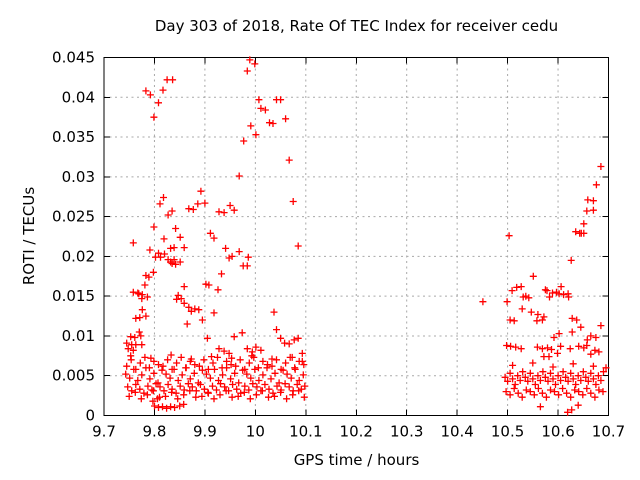  Describe the element at coordinates (104, 432) in the screenshot. I see `svg-text: 9.7` at that location.